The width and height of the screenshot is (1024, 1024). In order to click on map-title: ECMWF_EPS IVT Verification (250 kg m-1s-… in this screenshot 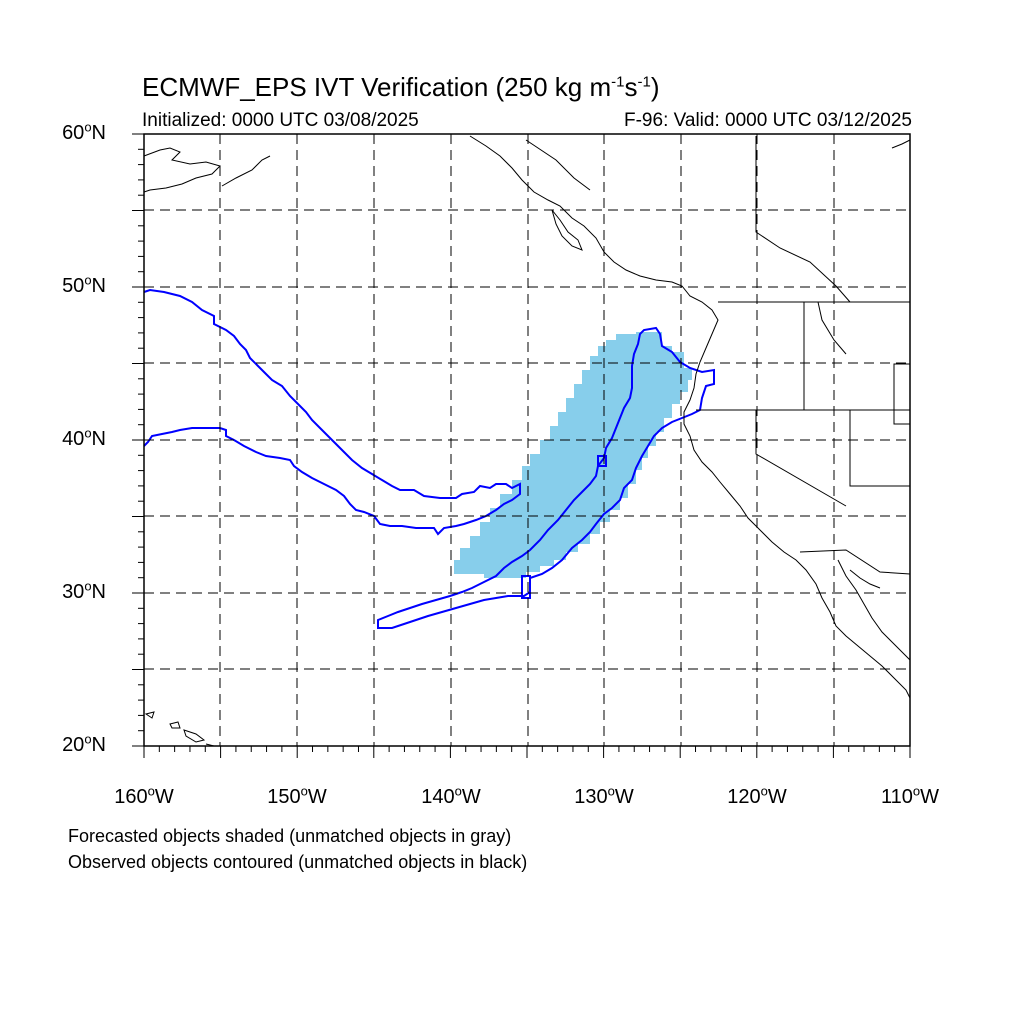, I will do `click(401, 87)`.